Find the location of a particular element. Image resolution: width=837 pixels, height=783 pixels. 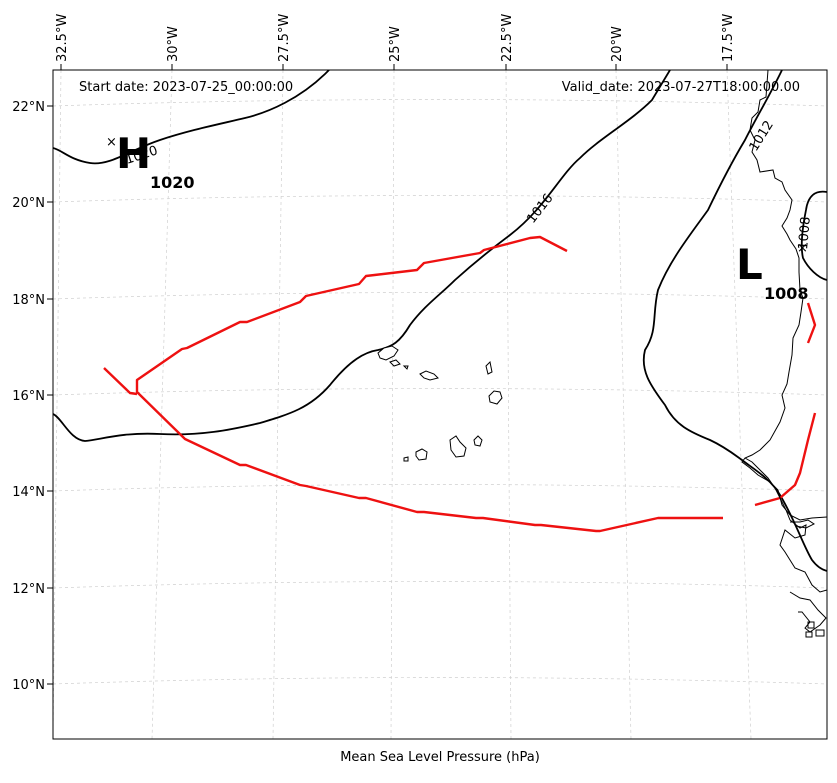

lat-tick-label: 12°N is located at coordinates (28, 589).